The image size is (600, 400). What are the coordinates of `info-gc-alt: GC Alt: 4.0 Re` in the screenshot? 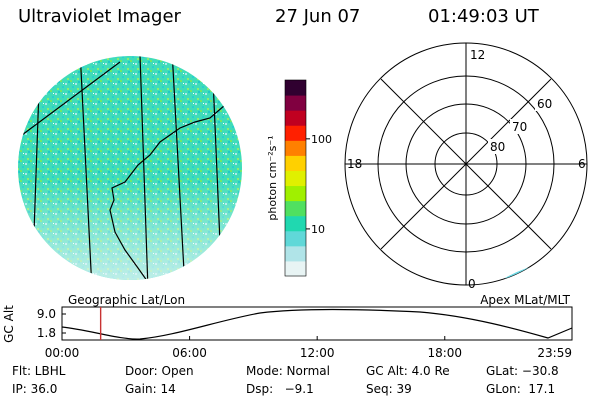 It's located at (408, 371).